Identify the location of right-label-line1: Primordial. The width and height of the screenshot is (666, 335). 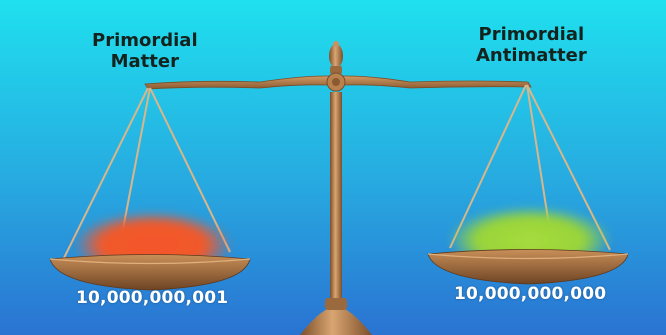
(531, 34).